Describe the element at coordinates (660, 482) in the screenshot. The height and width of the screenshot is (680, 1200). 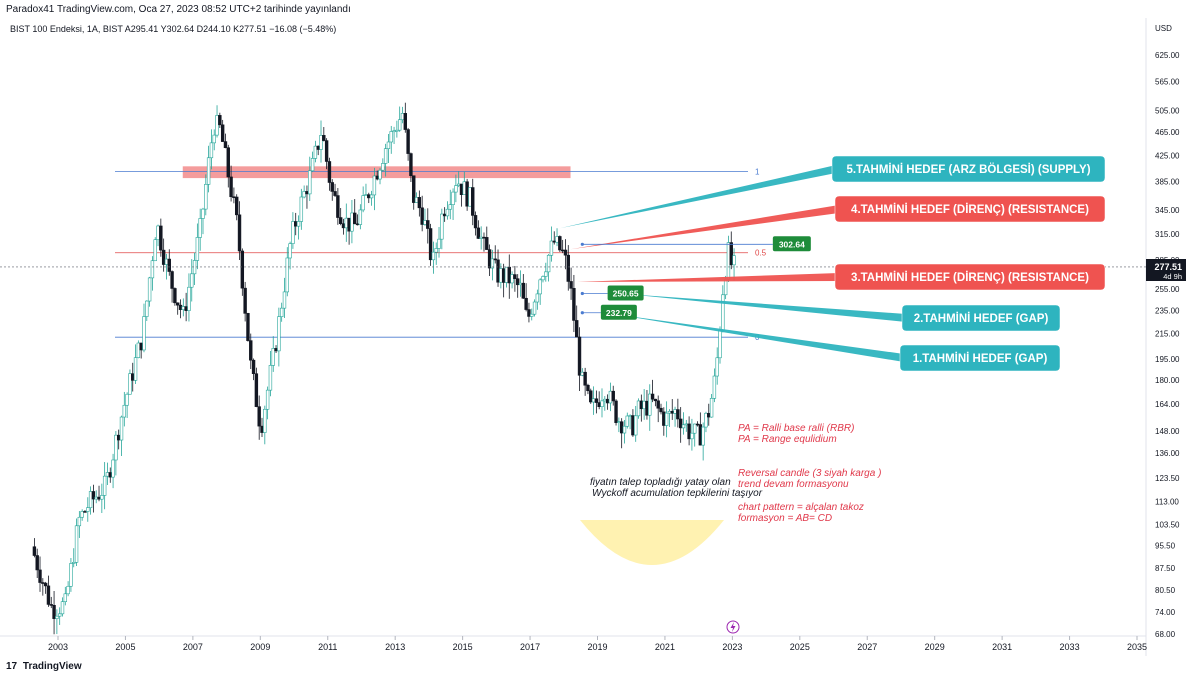
I see `note-wyckoff-1: fiyatın talep topladığı yatay olan` at that location.